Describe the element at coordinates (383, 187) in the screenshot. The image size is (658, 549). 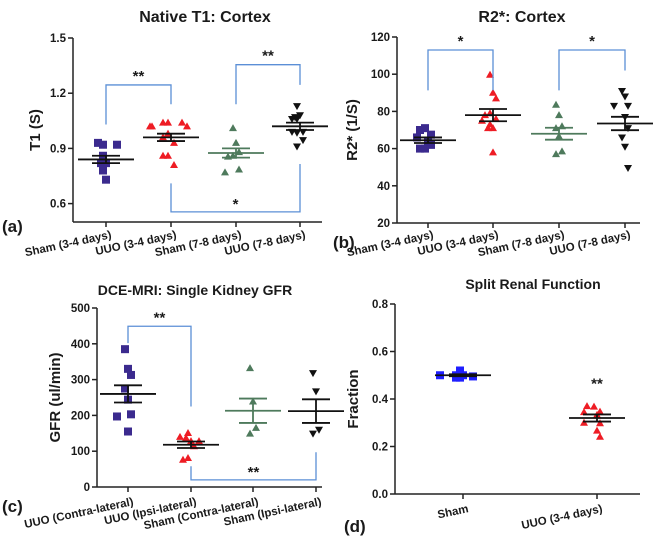
I see `y-tick-label: 40` at that location.